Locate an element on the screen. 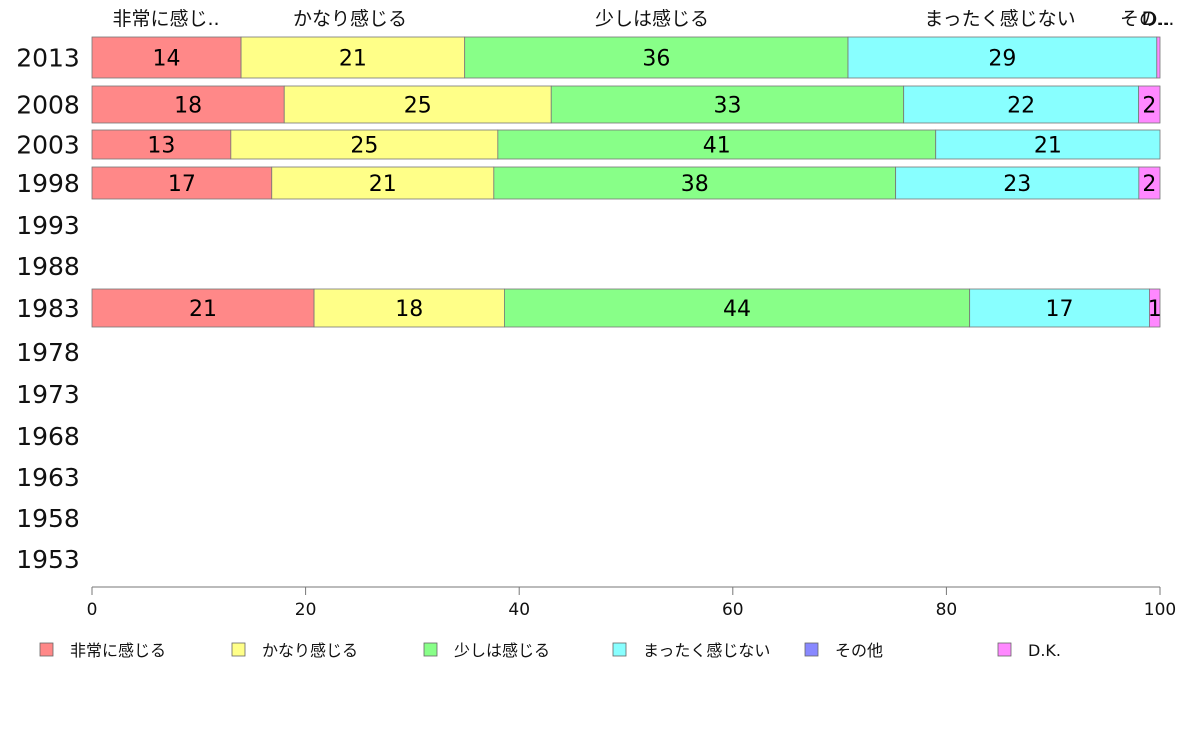 The width and height of the screenshot is (1188, 736). series-top-label: まったく感じない is located at coordinates (999, 19).